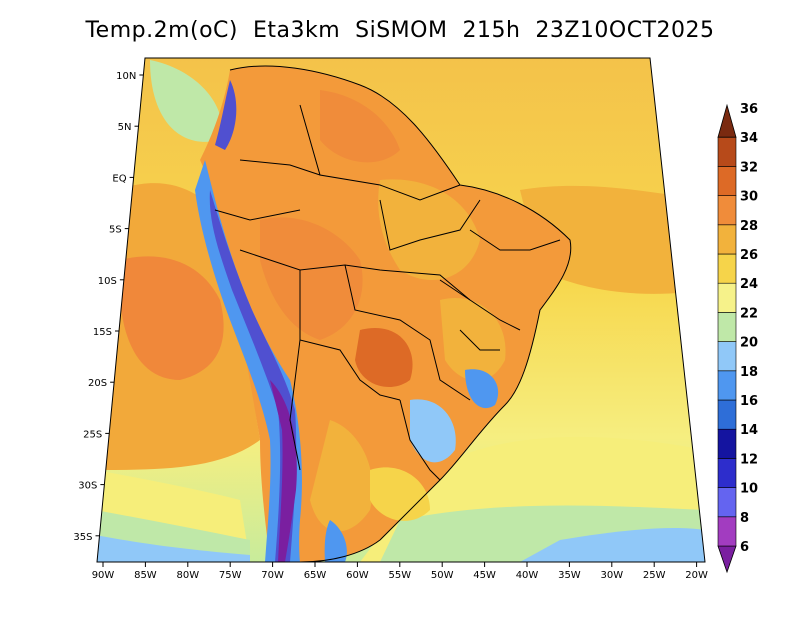 Image resolution: width=800 pixels, height=618 pixels. What do you see at coordinates (654, 575) in the screenshot?
I see `lon-label: 25W` at bounding box center [654, 575].